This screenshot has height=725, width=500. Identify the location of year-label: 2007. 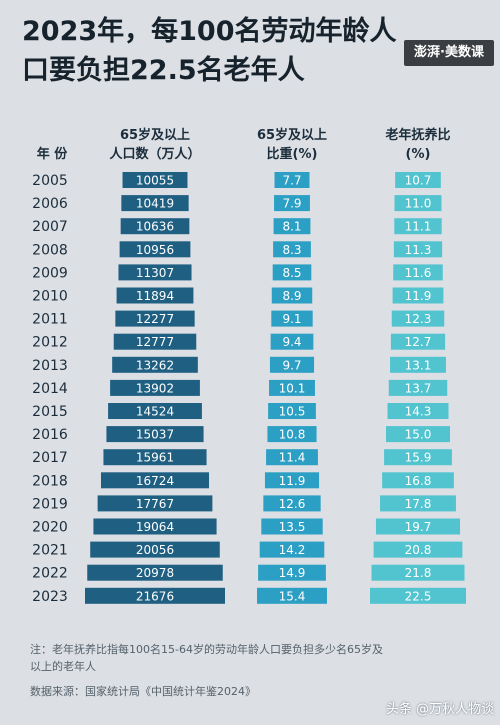
(50, 227).